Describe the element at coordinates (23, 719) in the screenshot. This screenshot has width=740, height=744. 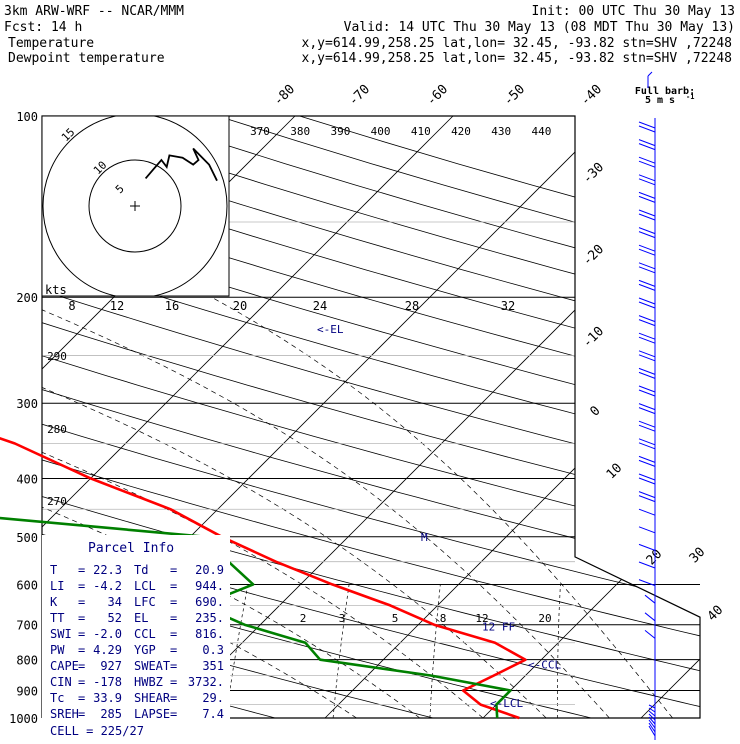
I see `pressure-tick-label: 1000` at that location.